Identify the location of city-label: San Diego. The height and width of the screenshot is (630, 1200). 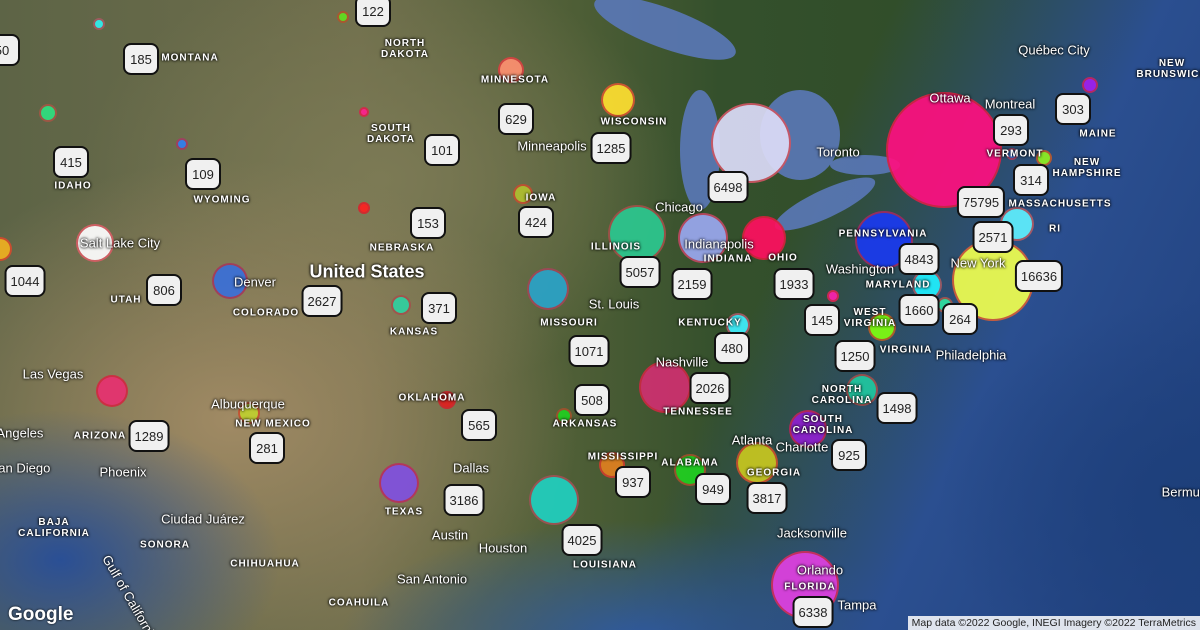
(25, 468).